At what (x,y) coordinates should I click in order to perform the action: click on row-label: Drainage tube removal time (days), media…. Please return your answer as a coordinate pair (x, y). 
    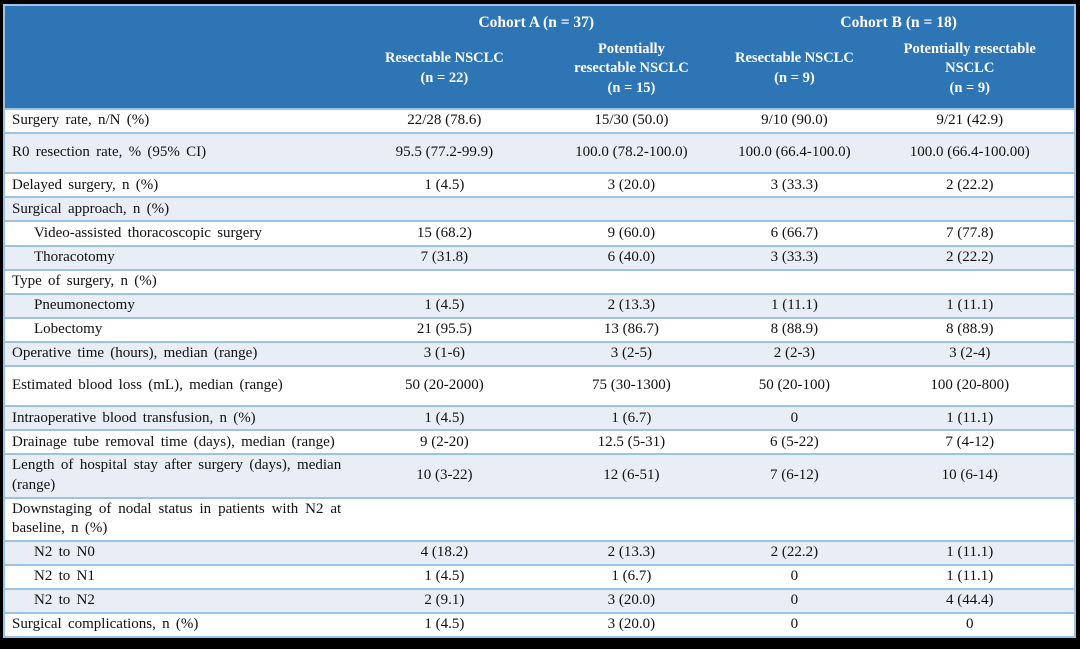
    Looking at the image, I should click on (173, 441).